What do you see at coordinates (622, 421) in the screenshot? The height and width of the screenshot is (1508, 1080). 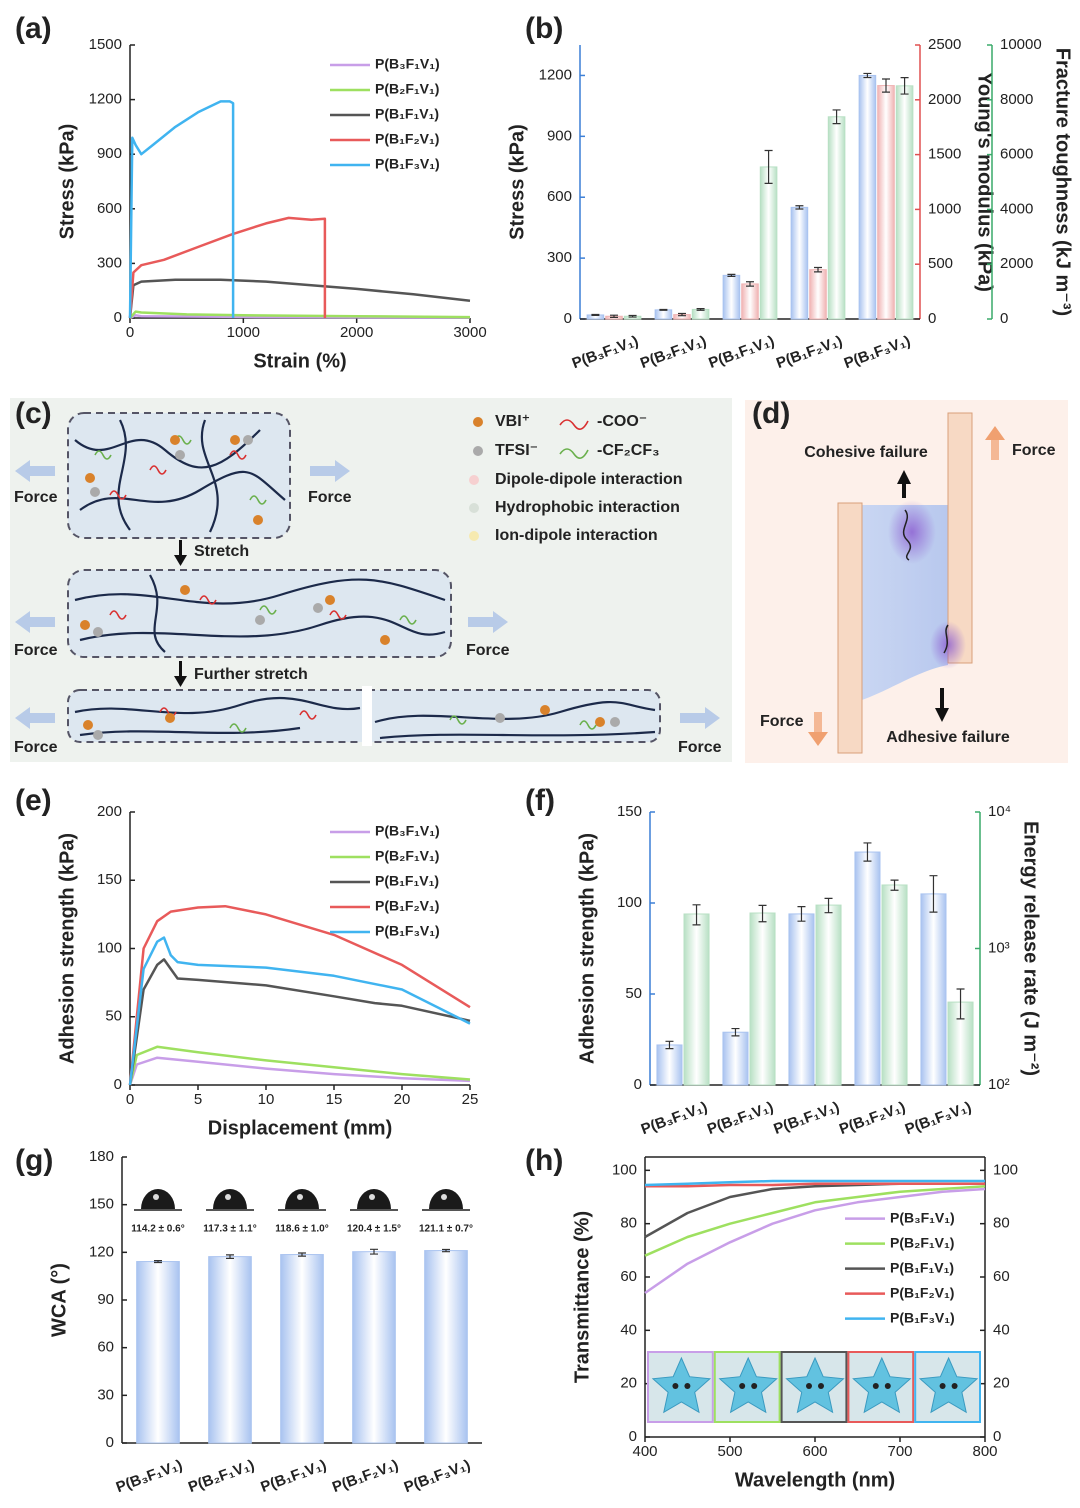 I see `legend-text: -COO⁻` at bounding box center [622, 421].